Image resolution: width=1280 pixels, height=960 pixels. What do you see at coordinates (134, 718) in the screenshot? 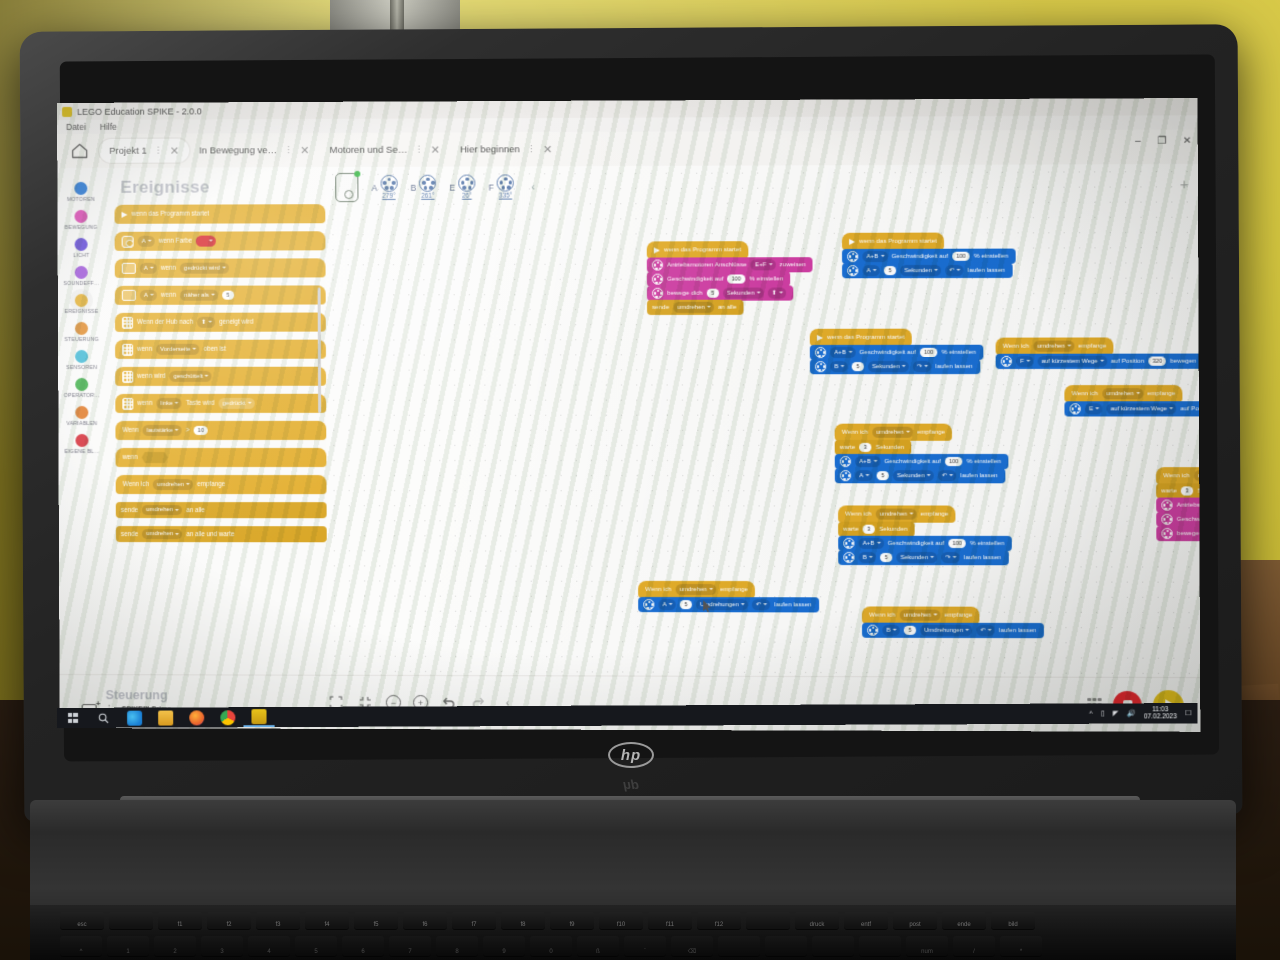
I see `edge-icon` at bounding box center [134, 718].